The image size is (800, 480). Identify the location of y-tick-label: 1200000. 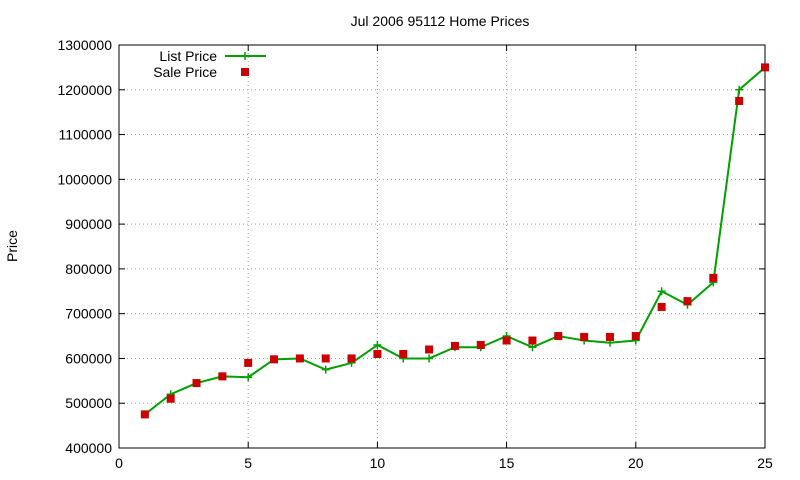
(84, 90).